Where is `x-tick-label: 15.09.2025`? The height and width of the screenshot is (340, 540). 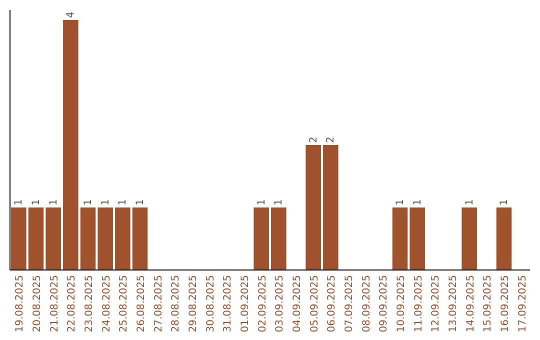
x-tick-label: 15.09.2025 is located at coordinates (488, 303).